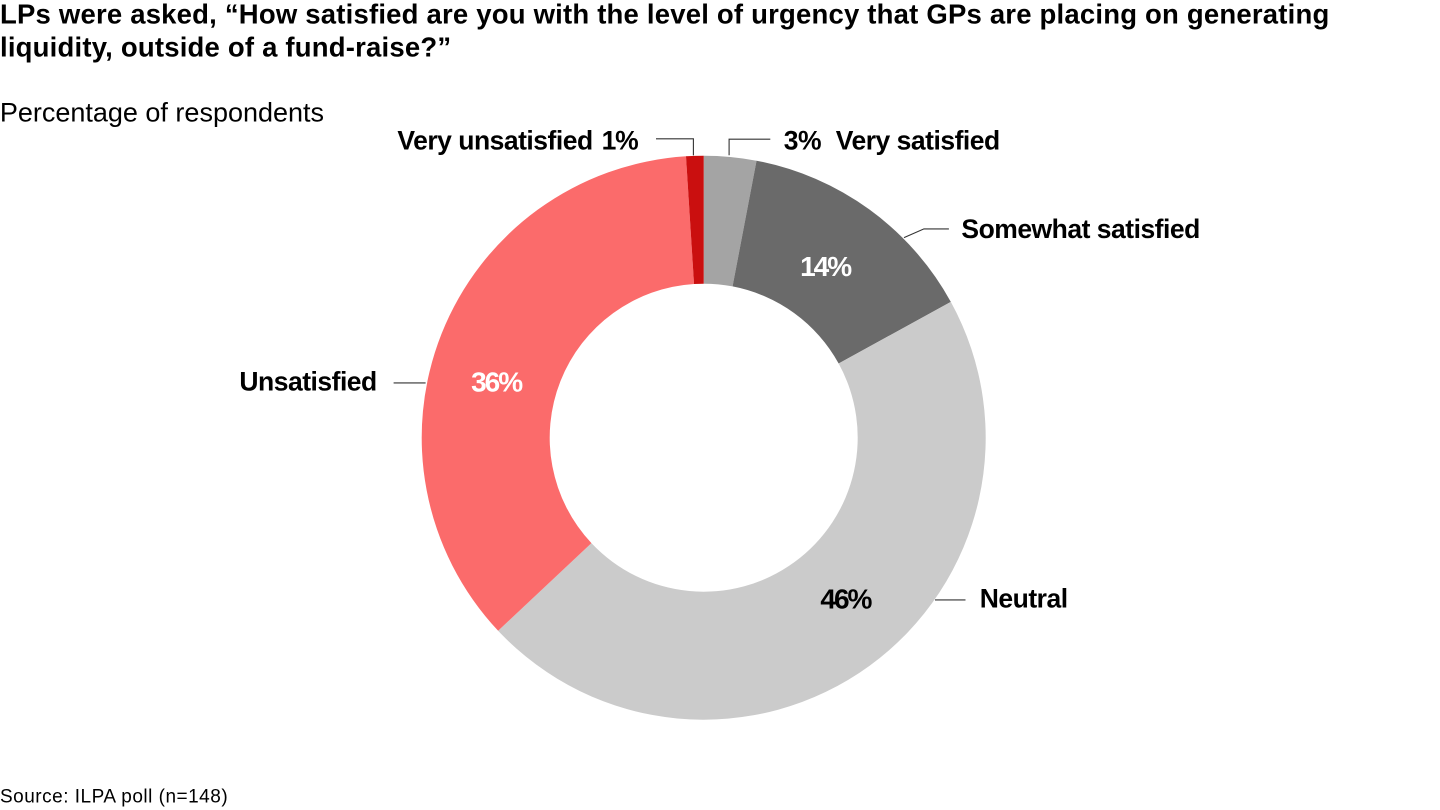 The height and width of the screenshot is (810, 1440). I want to click on svg-text: Unsatisfied, so click(307, 382).